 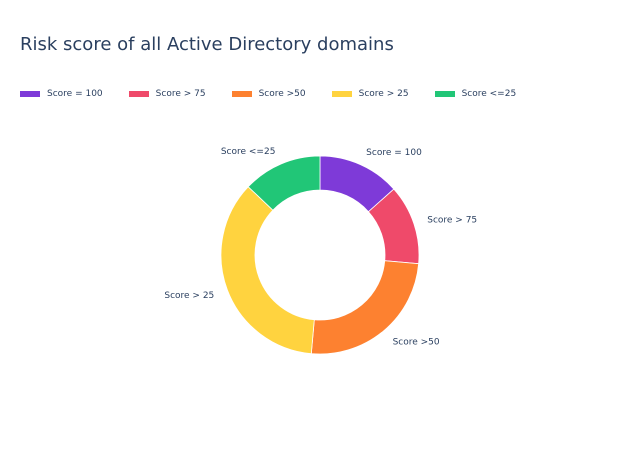 I want to click on slice-label: Score > 75, so click(x=452, y=220).